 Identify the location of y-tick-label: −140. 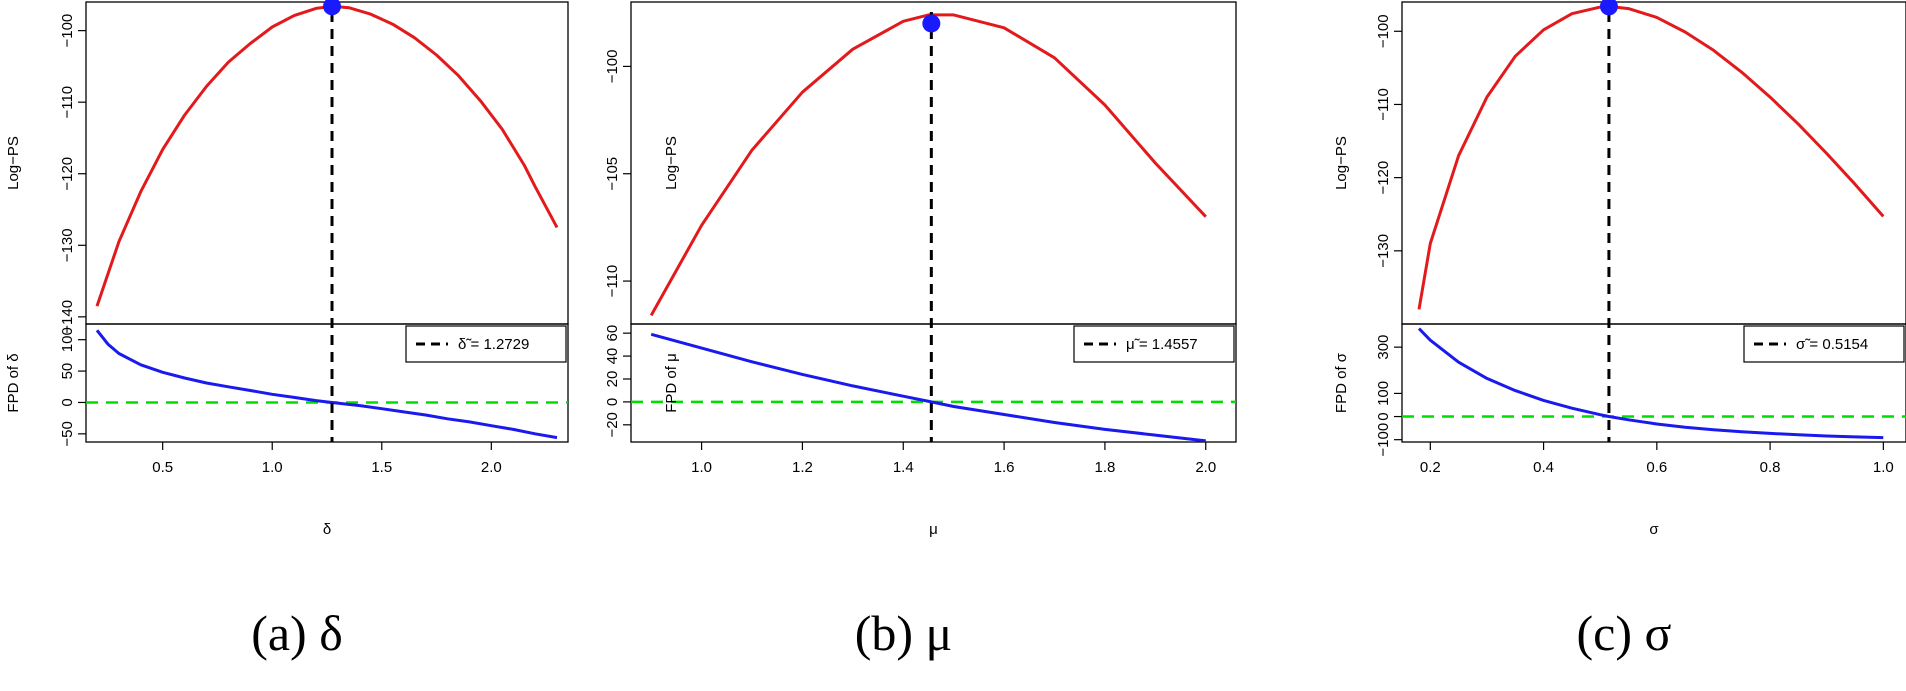
(67, 317).